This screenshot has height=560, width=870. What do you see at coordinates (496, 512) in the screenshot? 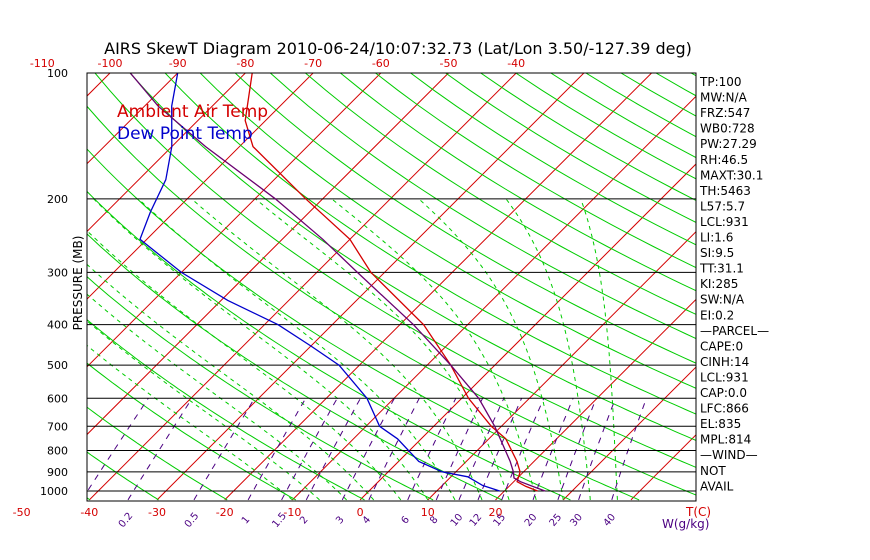
I see `bottom-temperature-tick-label: 20` at bounding box center [496, 512].